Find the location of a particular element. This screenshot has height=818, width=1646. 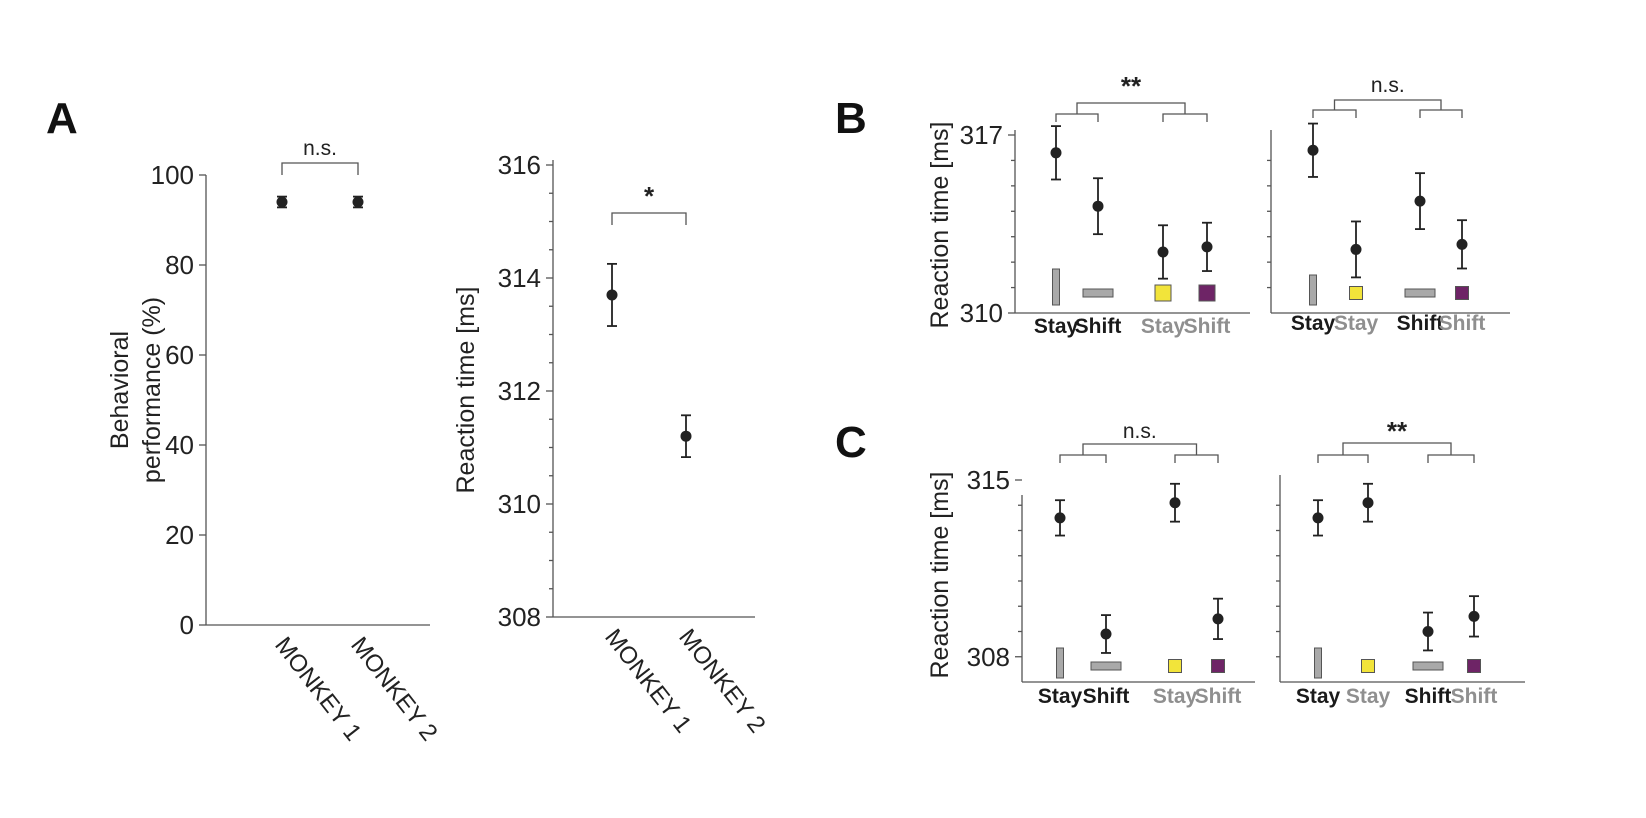

panel-letter-b: B is located at coordinates (851, 118).